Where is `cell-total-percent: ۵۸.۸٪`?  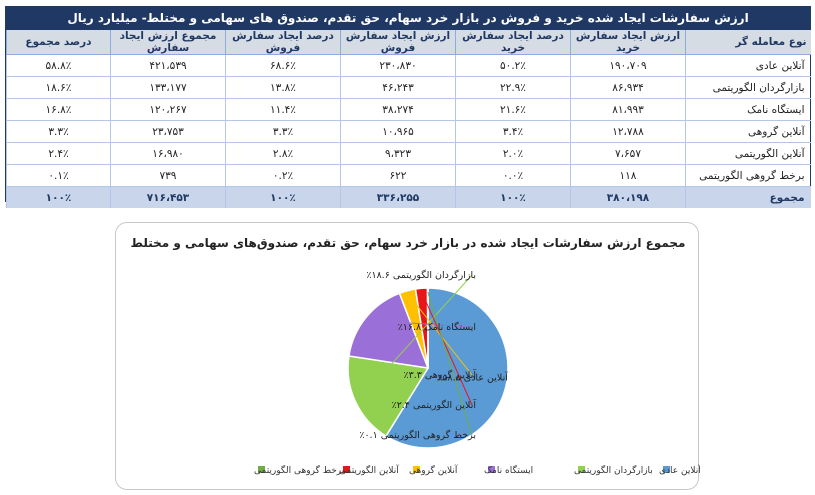 cell-total-percent: ۵۸.۸٪ is located at coordinates (58, 65).